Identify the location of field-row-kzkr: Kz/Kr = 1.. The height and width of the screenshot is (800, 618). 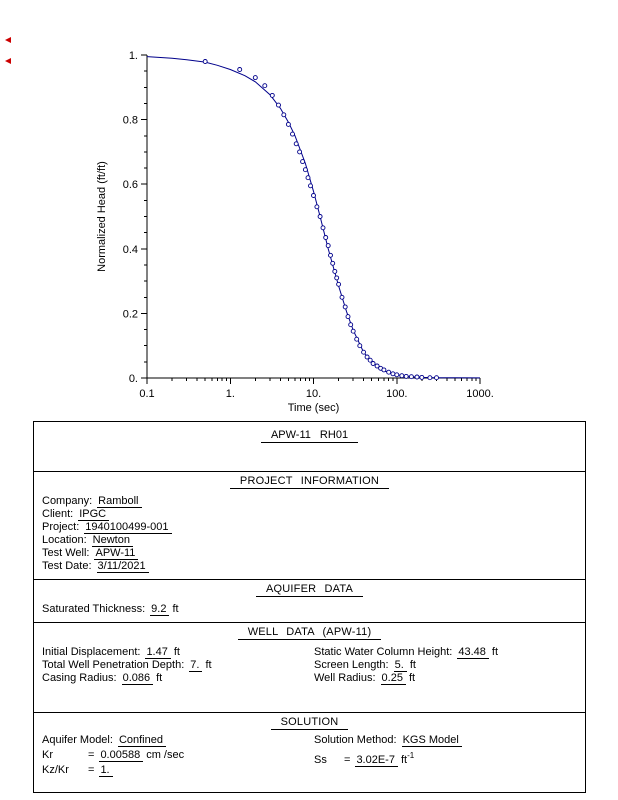
(178, 771).